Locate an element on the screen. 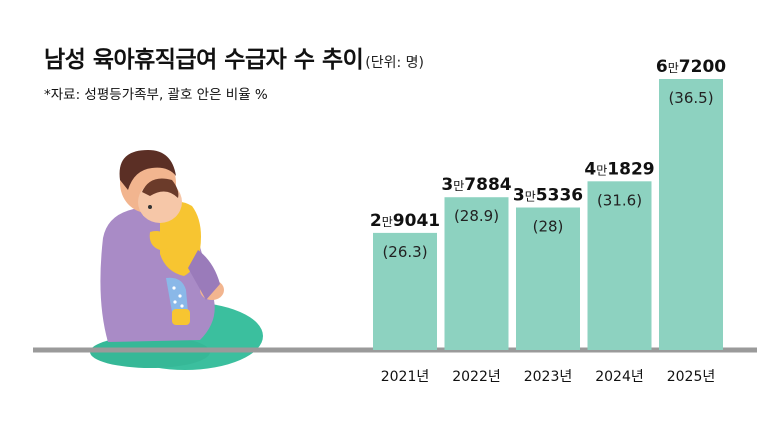 The width and height of the screenshot is (777, 437). baby-eye is located at coordinates (150, 207).